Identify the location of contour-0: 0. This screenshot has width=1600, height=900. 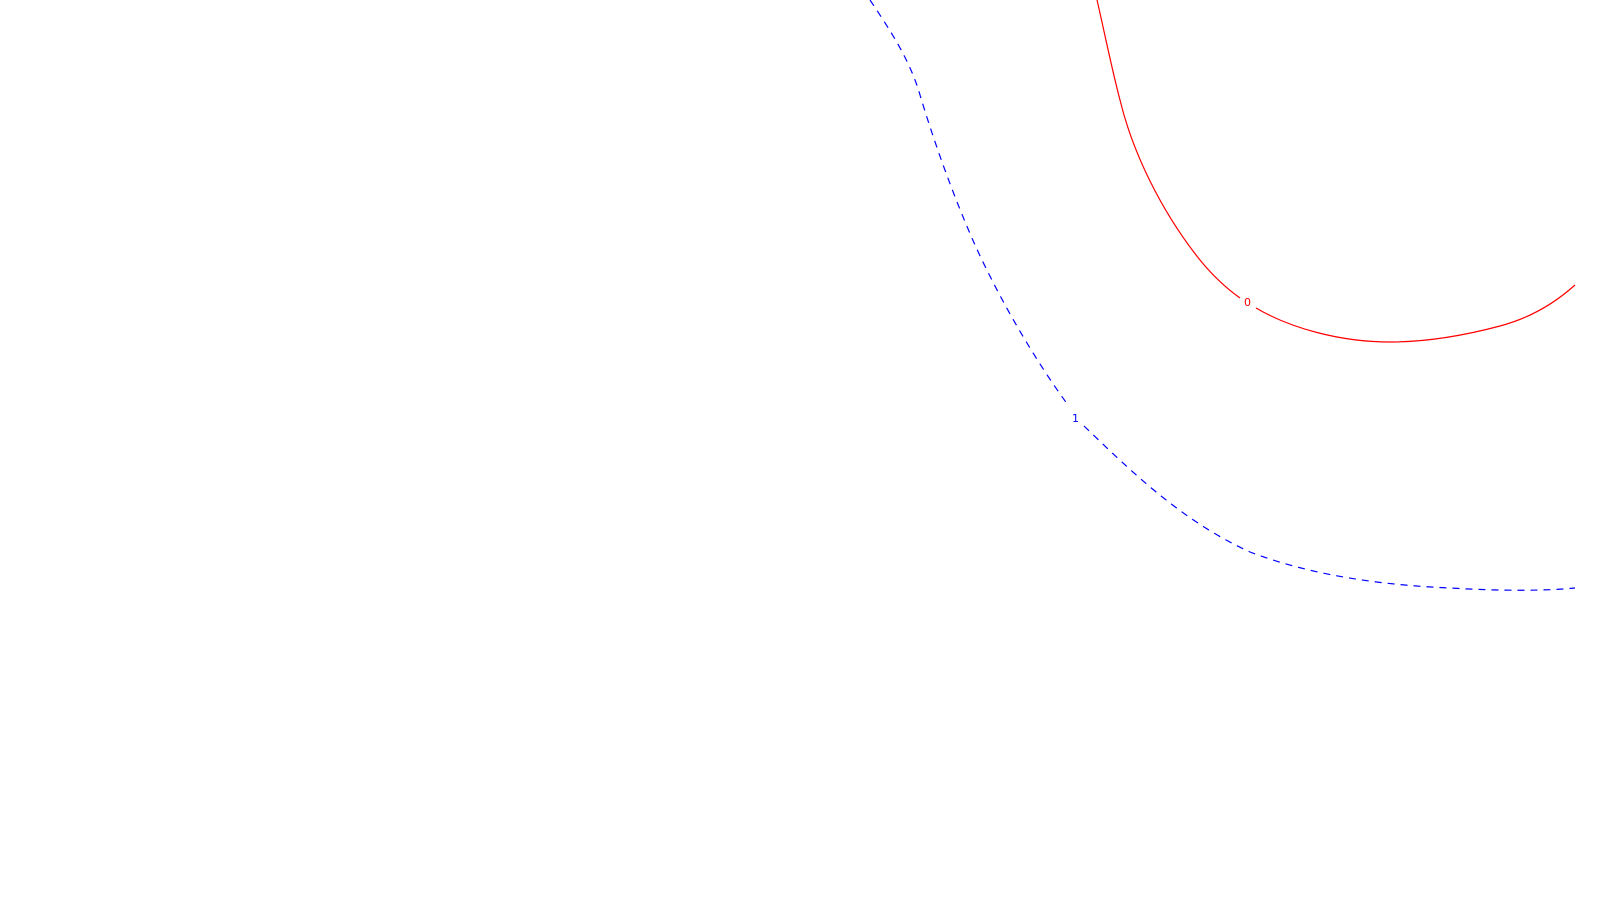
(1336, 171).